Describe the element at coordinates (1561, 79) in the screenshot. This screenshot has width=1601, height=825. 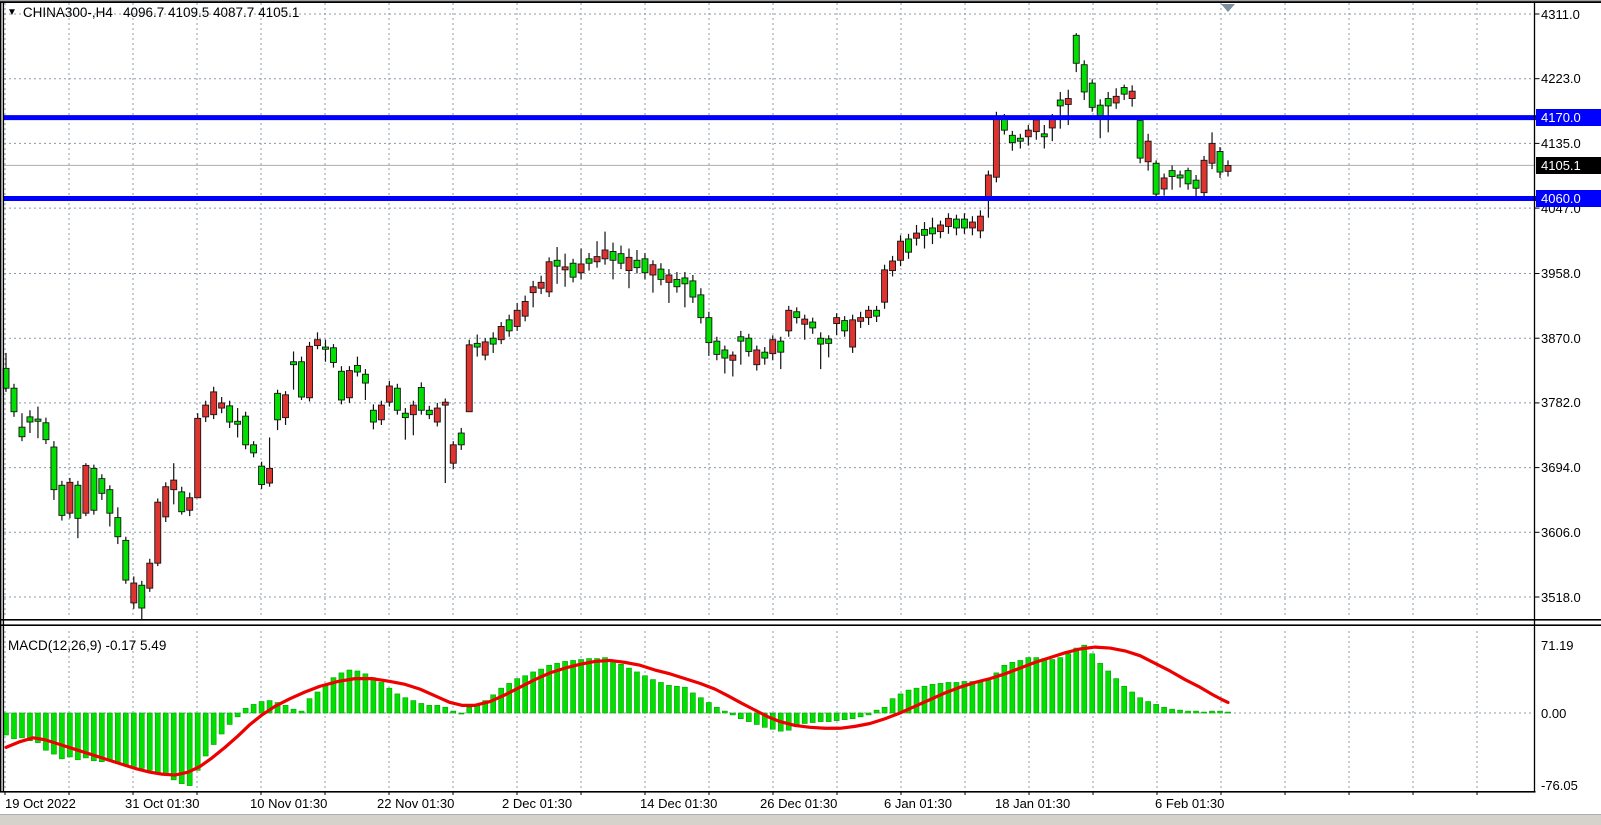
I see `price-axis-label: 4223.0` at that location.